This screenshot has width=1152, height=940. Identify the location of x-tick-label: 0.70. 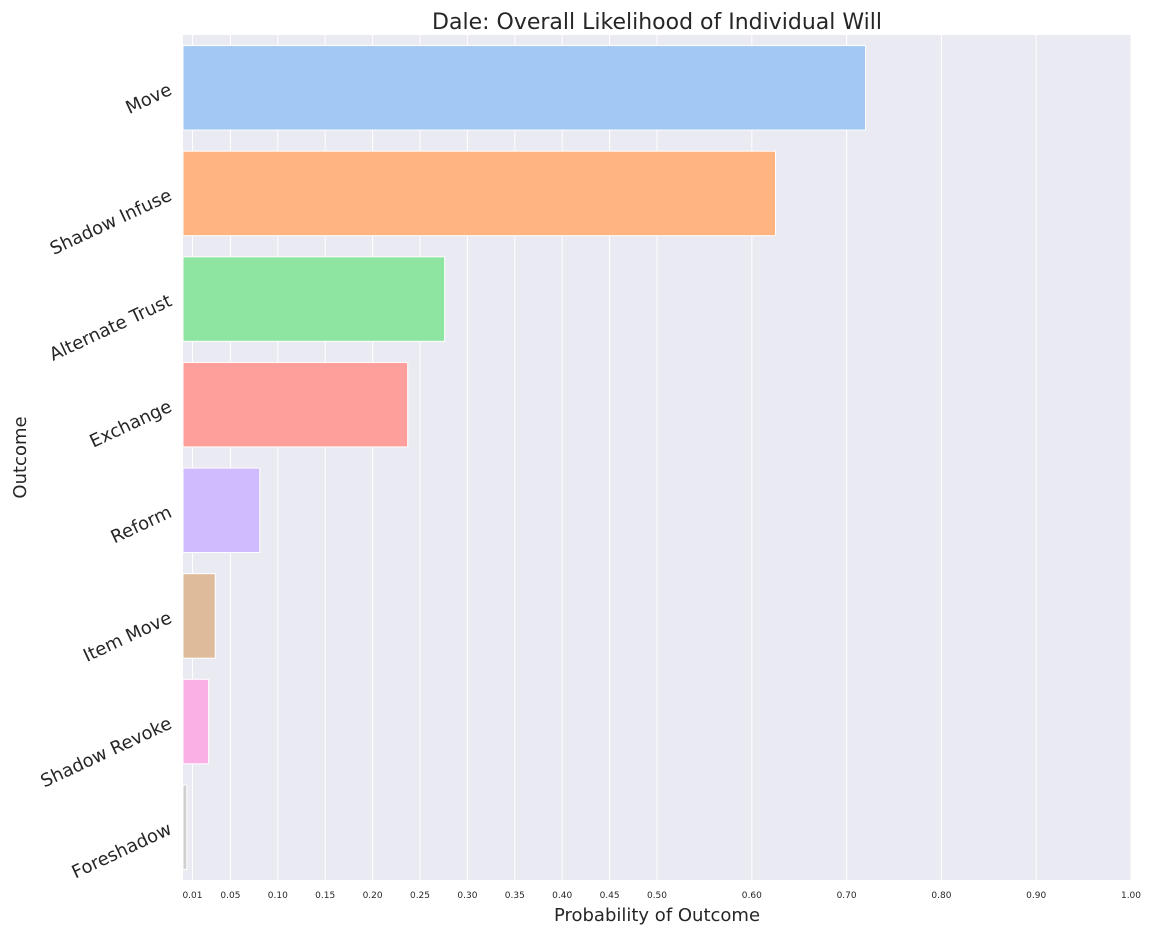
(847, 896).